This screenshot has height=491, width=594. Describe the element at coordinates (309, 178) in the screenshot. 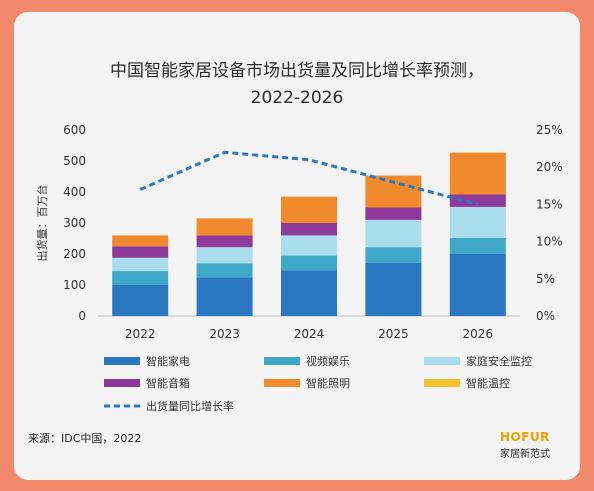

I see `growth-rate-line` at that location.